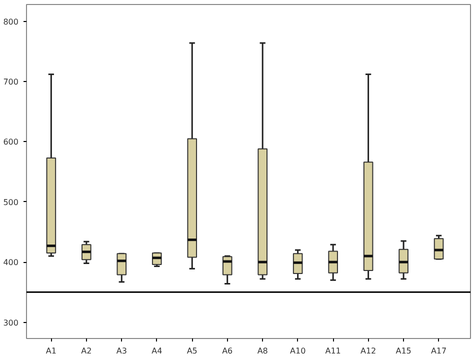 The image size is (474, 358). Describe the element at coordinates (192, 351) in the screenshot. I see `x-tick-label: A5` at that location.